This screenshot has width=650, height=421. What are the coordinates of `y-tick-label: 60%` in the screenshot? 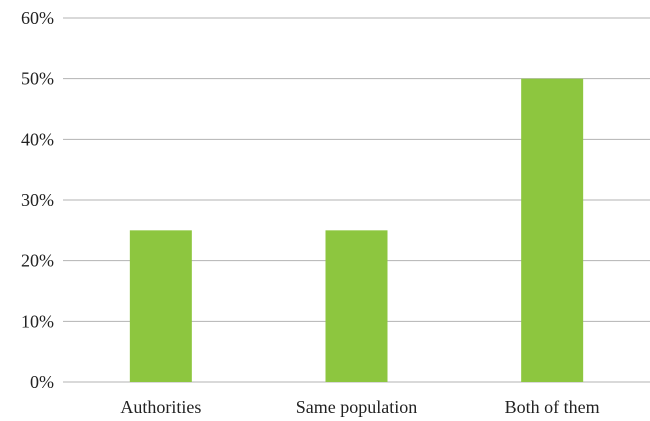 It's located at (37, 18).